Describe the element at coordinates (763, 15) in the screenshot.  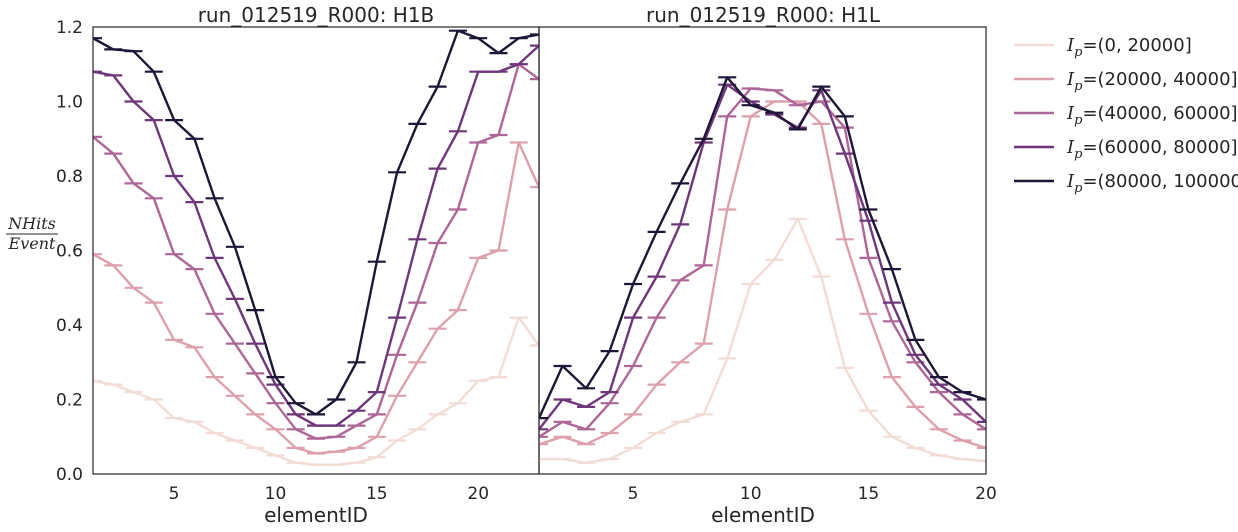
I see `panel-title-h1l: run_012519_R000: H1L` at that location.